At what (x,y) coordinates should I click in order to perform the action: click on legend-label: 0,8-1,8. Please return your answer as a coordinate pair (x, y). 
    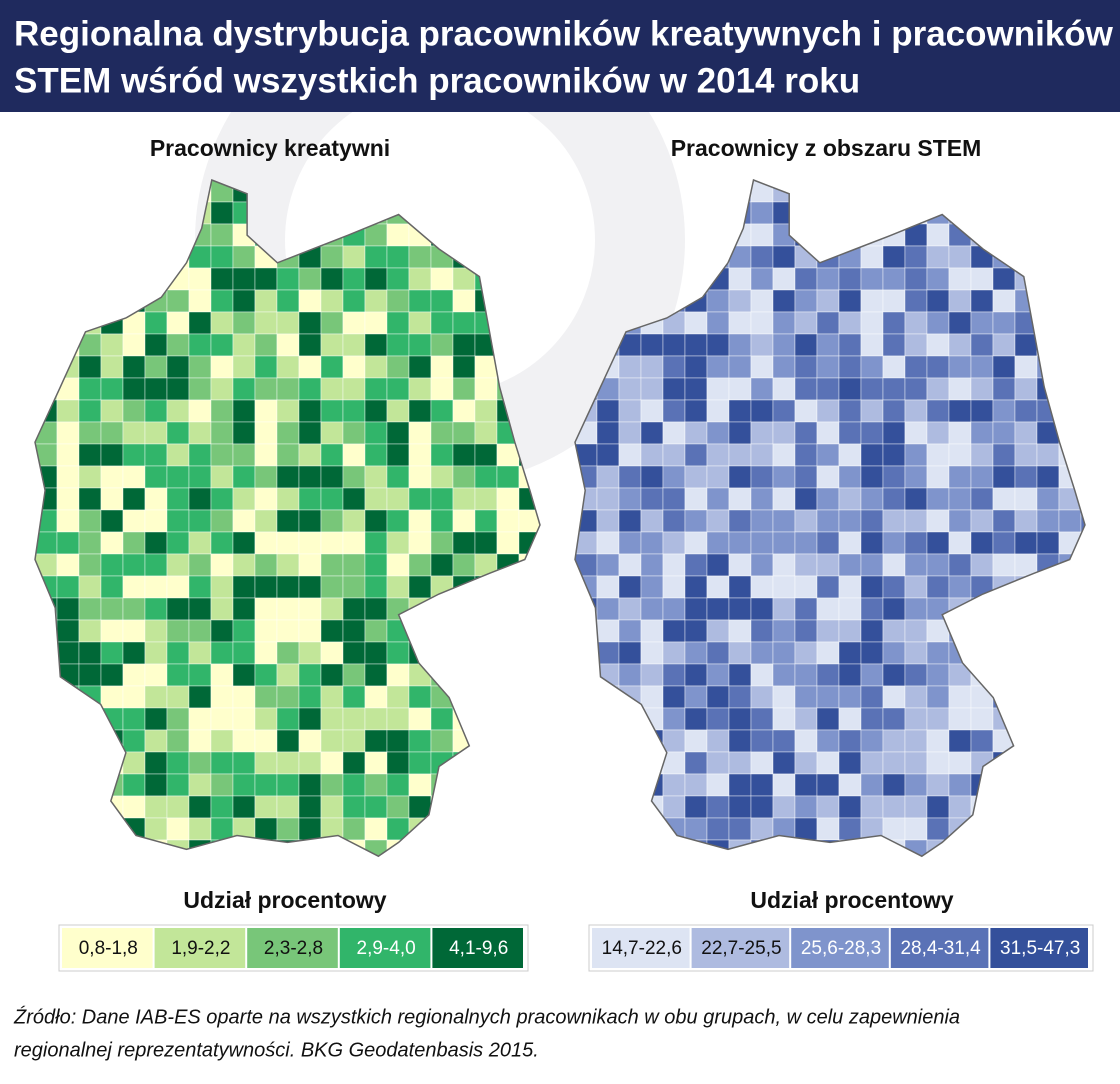
    Looking at the image, I should click on (108, 948).